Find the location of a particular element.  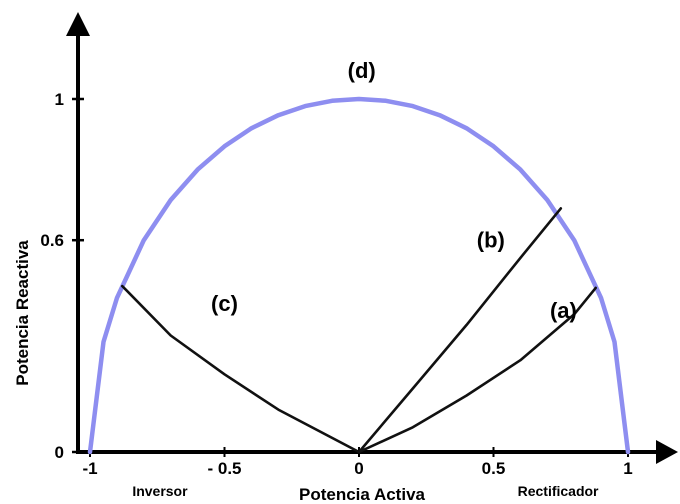

y-tick-label: 1 is located at coordinates (59, 99).